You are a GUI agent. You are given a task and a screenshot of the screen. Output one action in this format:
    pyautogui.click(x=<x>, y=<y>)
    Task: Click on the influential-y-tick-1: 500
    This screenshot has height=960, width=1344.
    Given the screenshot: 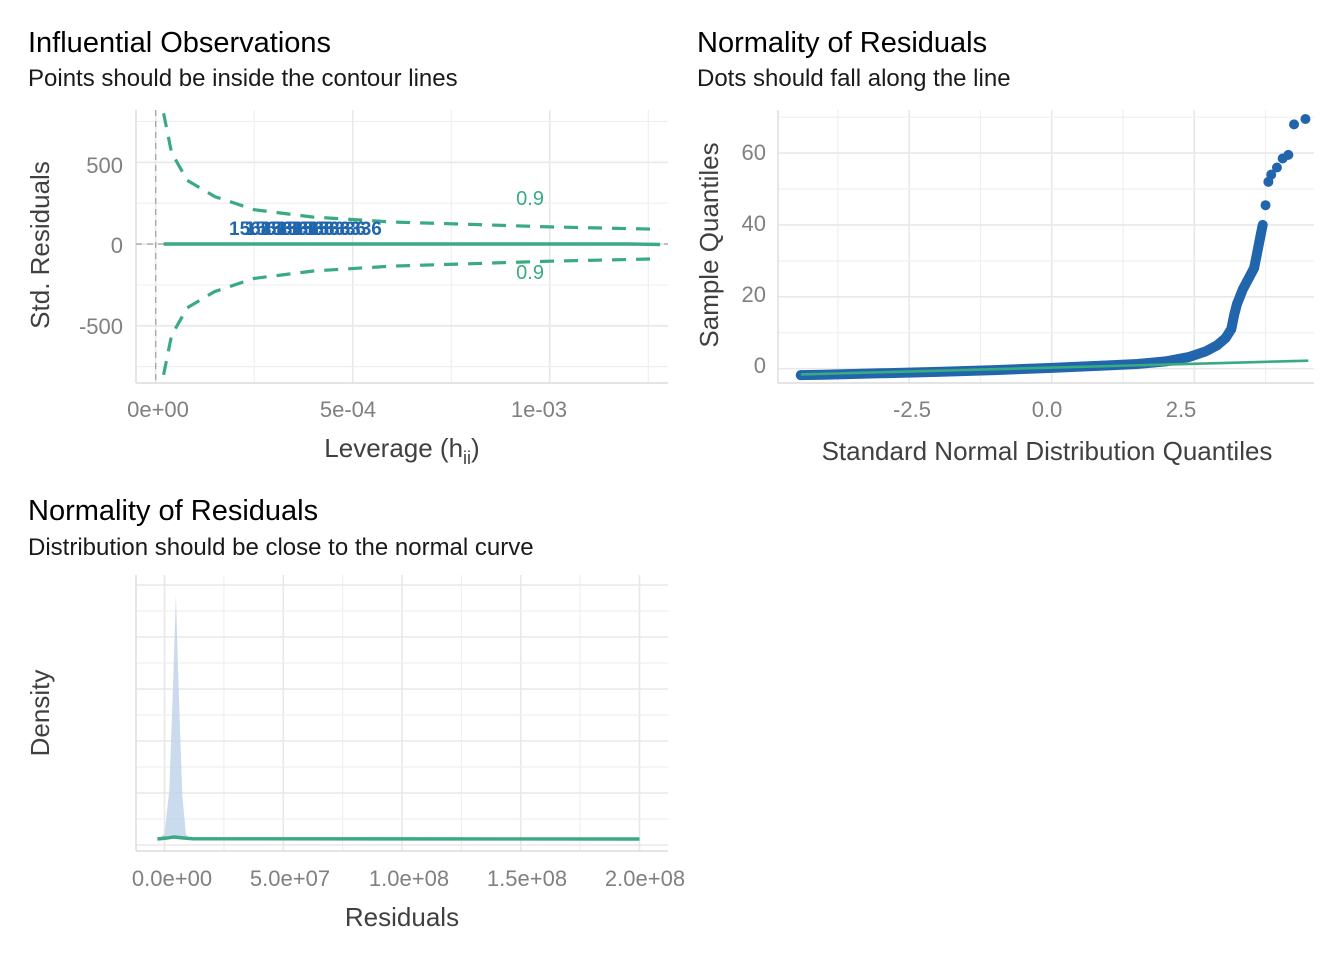 What is the action you would take?
    pyautogui.click(x=104, y=165)
    